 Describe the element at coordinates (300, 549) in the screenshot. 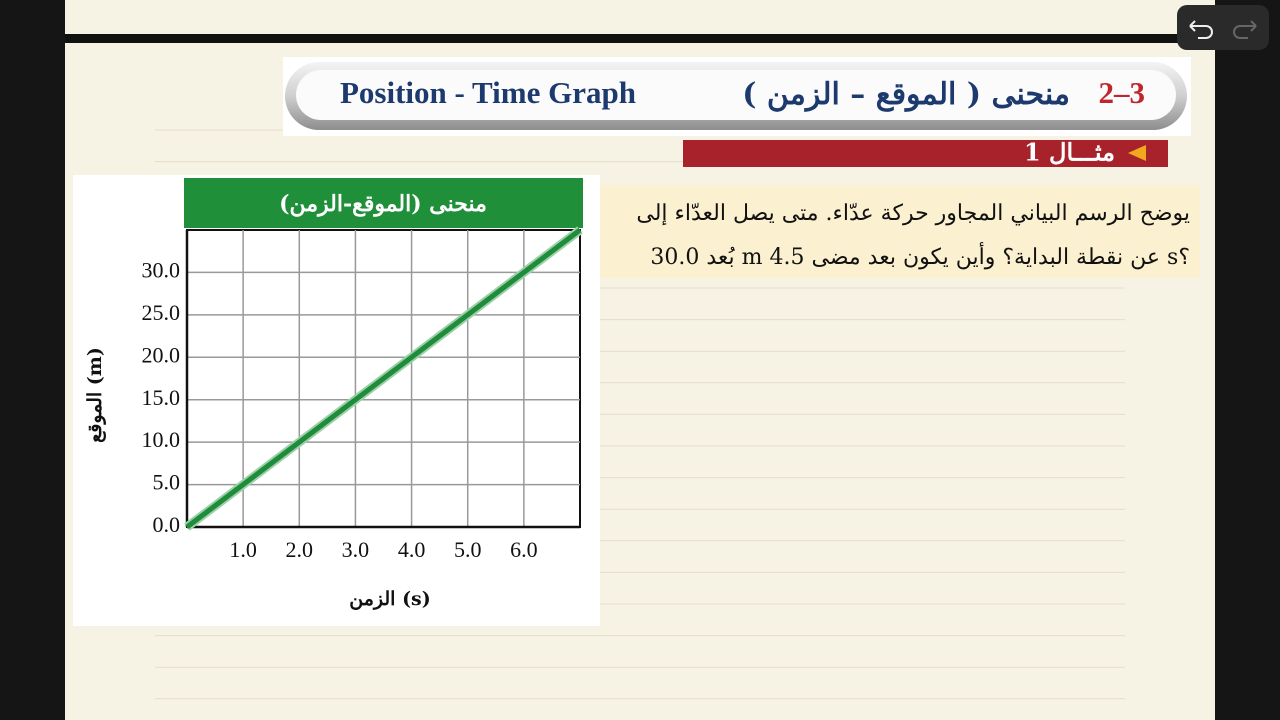

I see `x-tick-label: 2.0` at that location.